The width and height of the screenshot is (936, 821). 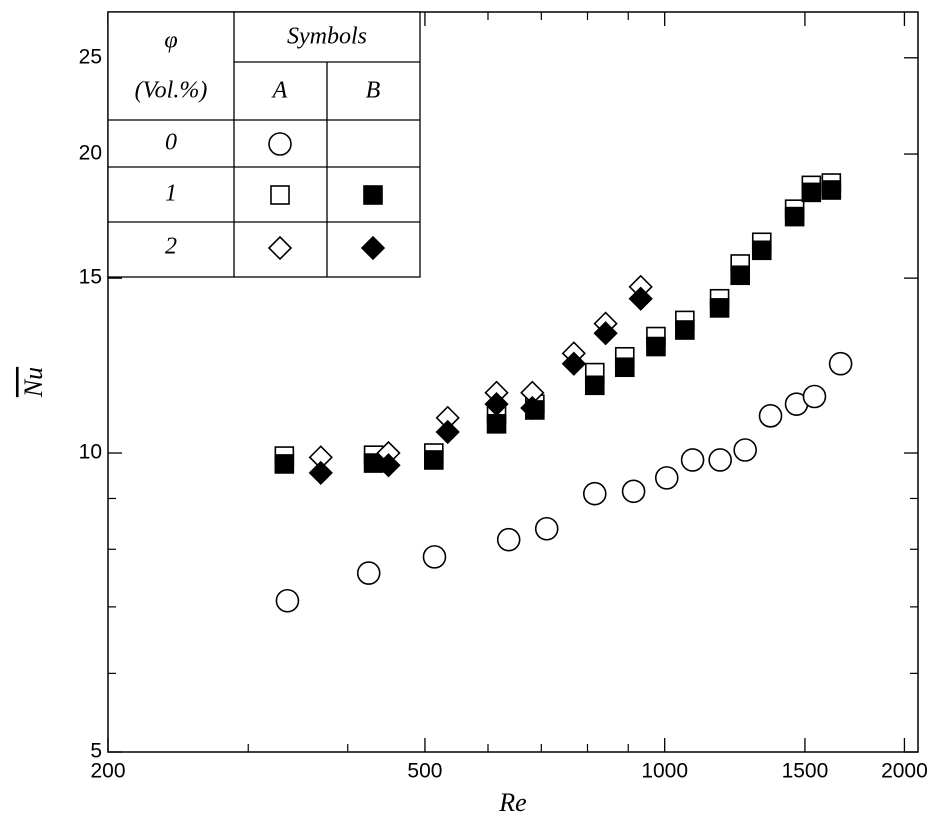 I want to click on y-tick-label: 15, so click(x=90, y=277).